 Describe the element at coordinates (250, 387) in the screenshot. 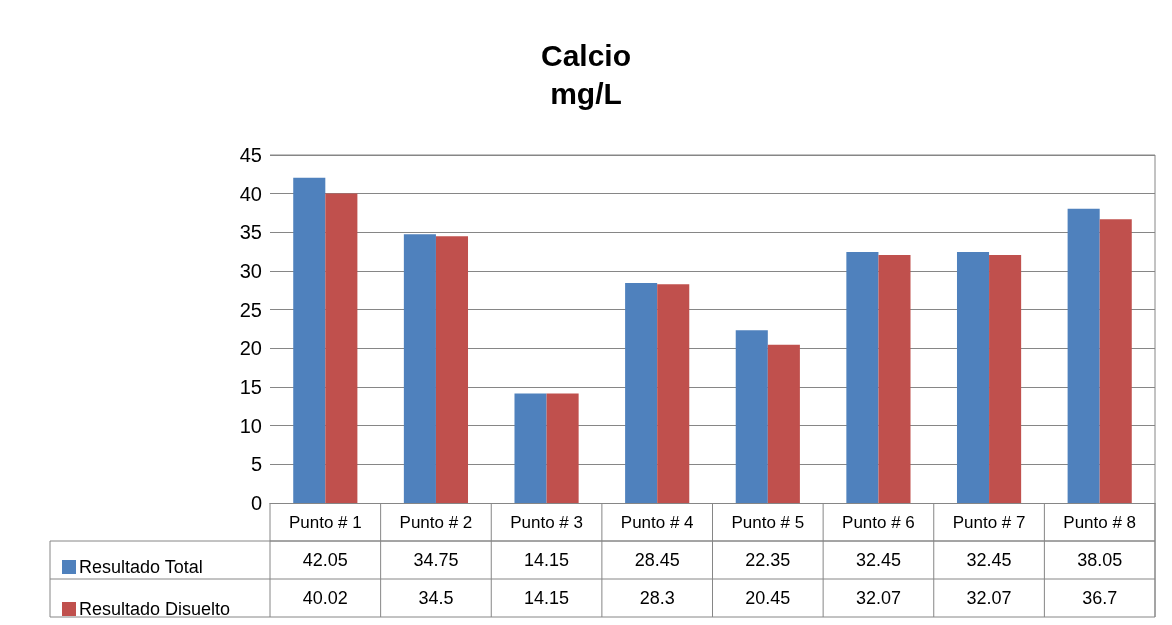

I see `y-tick-label: 15` at that location.